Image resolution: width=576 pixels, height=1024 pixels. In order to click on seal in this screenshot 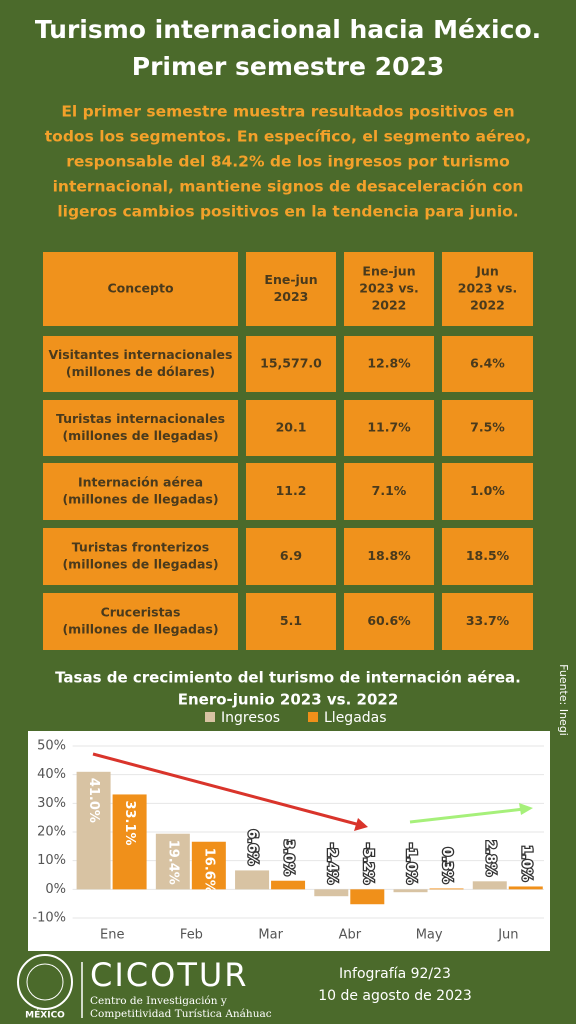, I will do `click(45, 982)`.